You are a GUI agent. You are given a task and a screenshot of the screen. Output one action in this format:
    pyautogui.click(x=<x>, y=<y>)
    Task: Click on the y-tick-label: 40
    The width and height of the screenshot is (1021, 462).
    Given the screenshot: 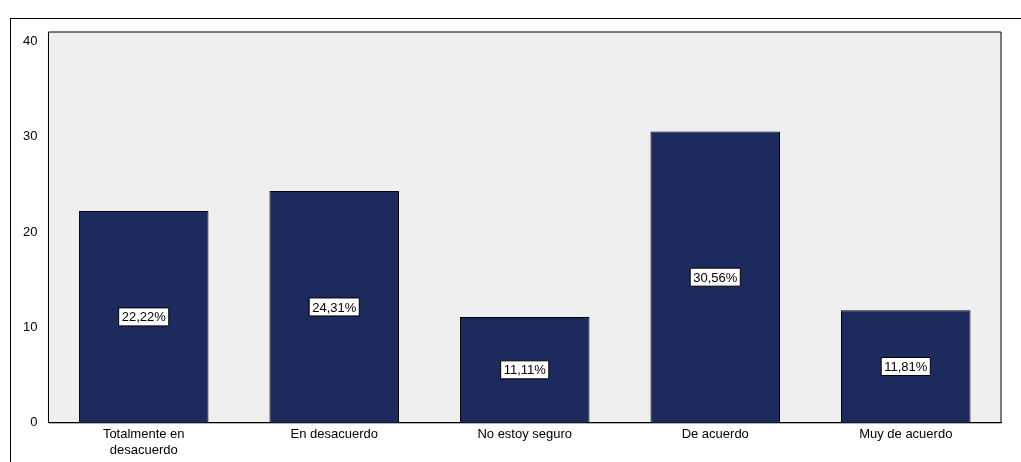 What is the action you would take?
    pyautogui.click(x=30, y=41)
    